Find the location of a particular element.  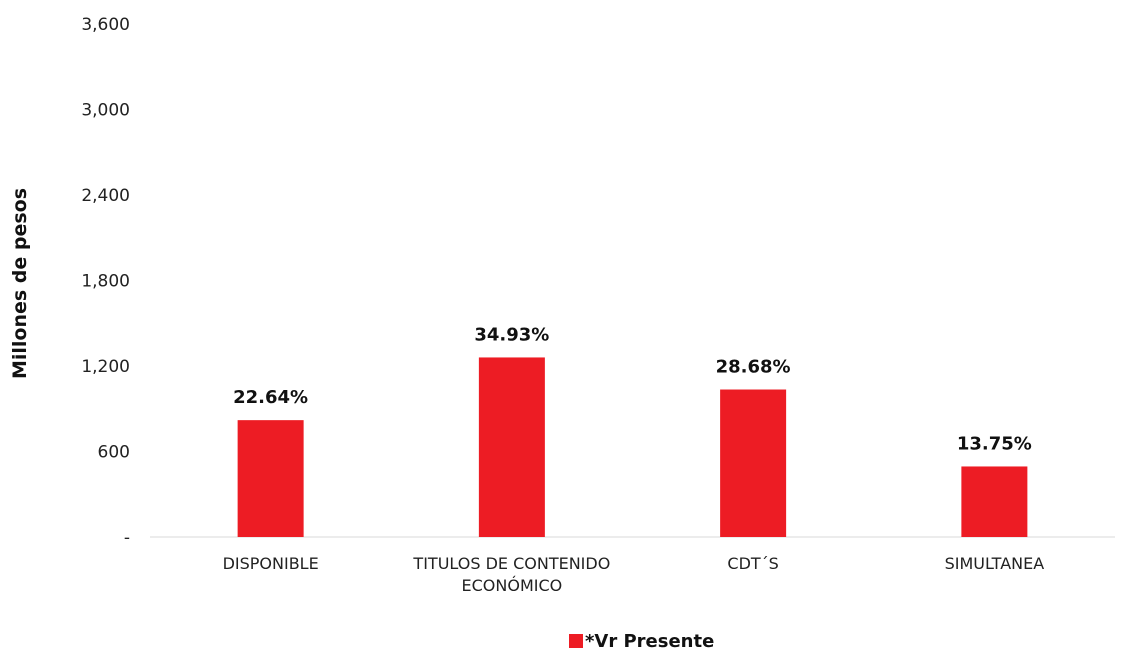

y-tick-label: 3,600 is located at coordinates (105, 25).